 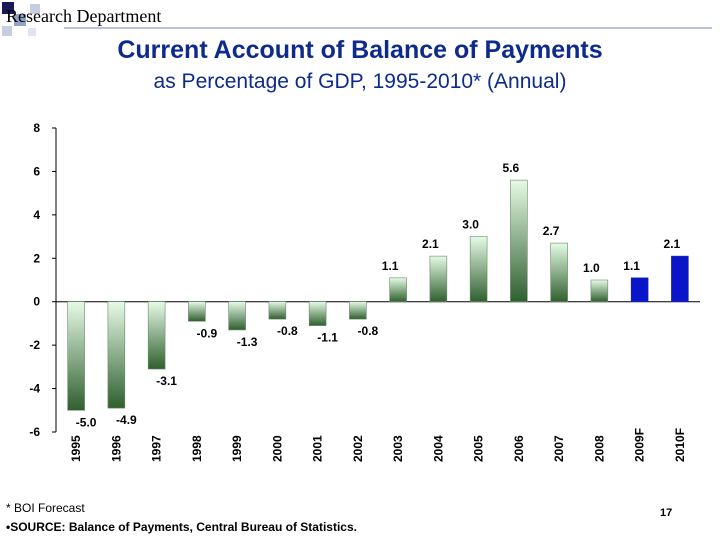 What do you see at coordinates (197, 311) in the screenshot?
I see `bar-1998` at bounding box center [197, 311].